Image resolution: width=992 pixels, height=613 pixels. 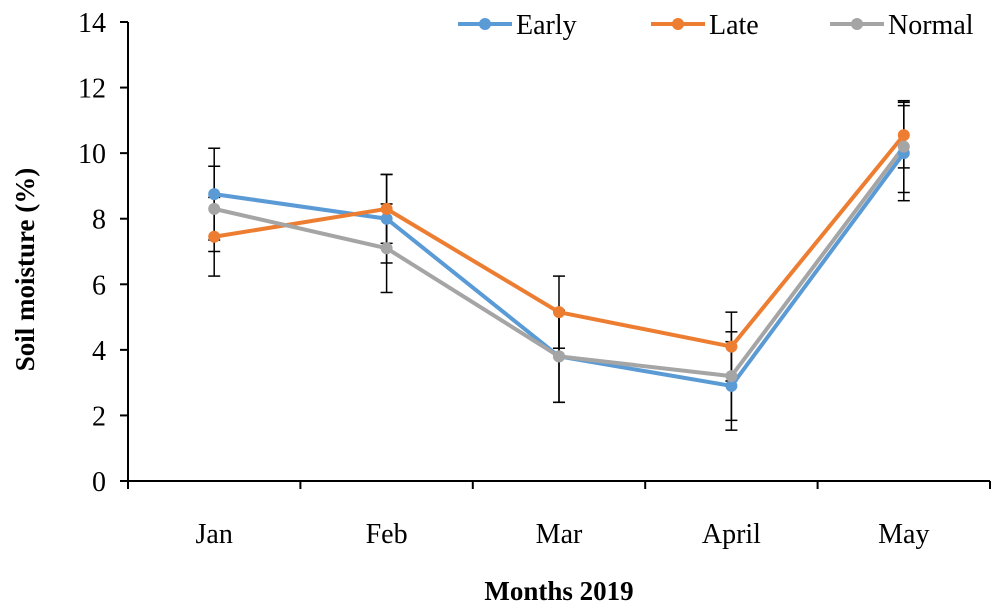 I want to click on legend: Early Late Normal, so click(x=716, y=25).